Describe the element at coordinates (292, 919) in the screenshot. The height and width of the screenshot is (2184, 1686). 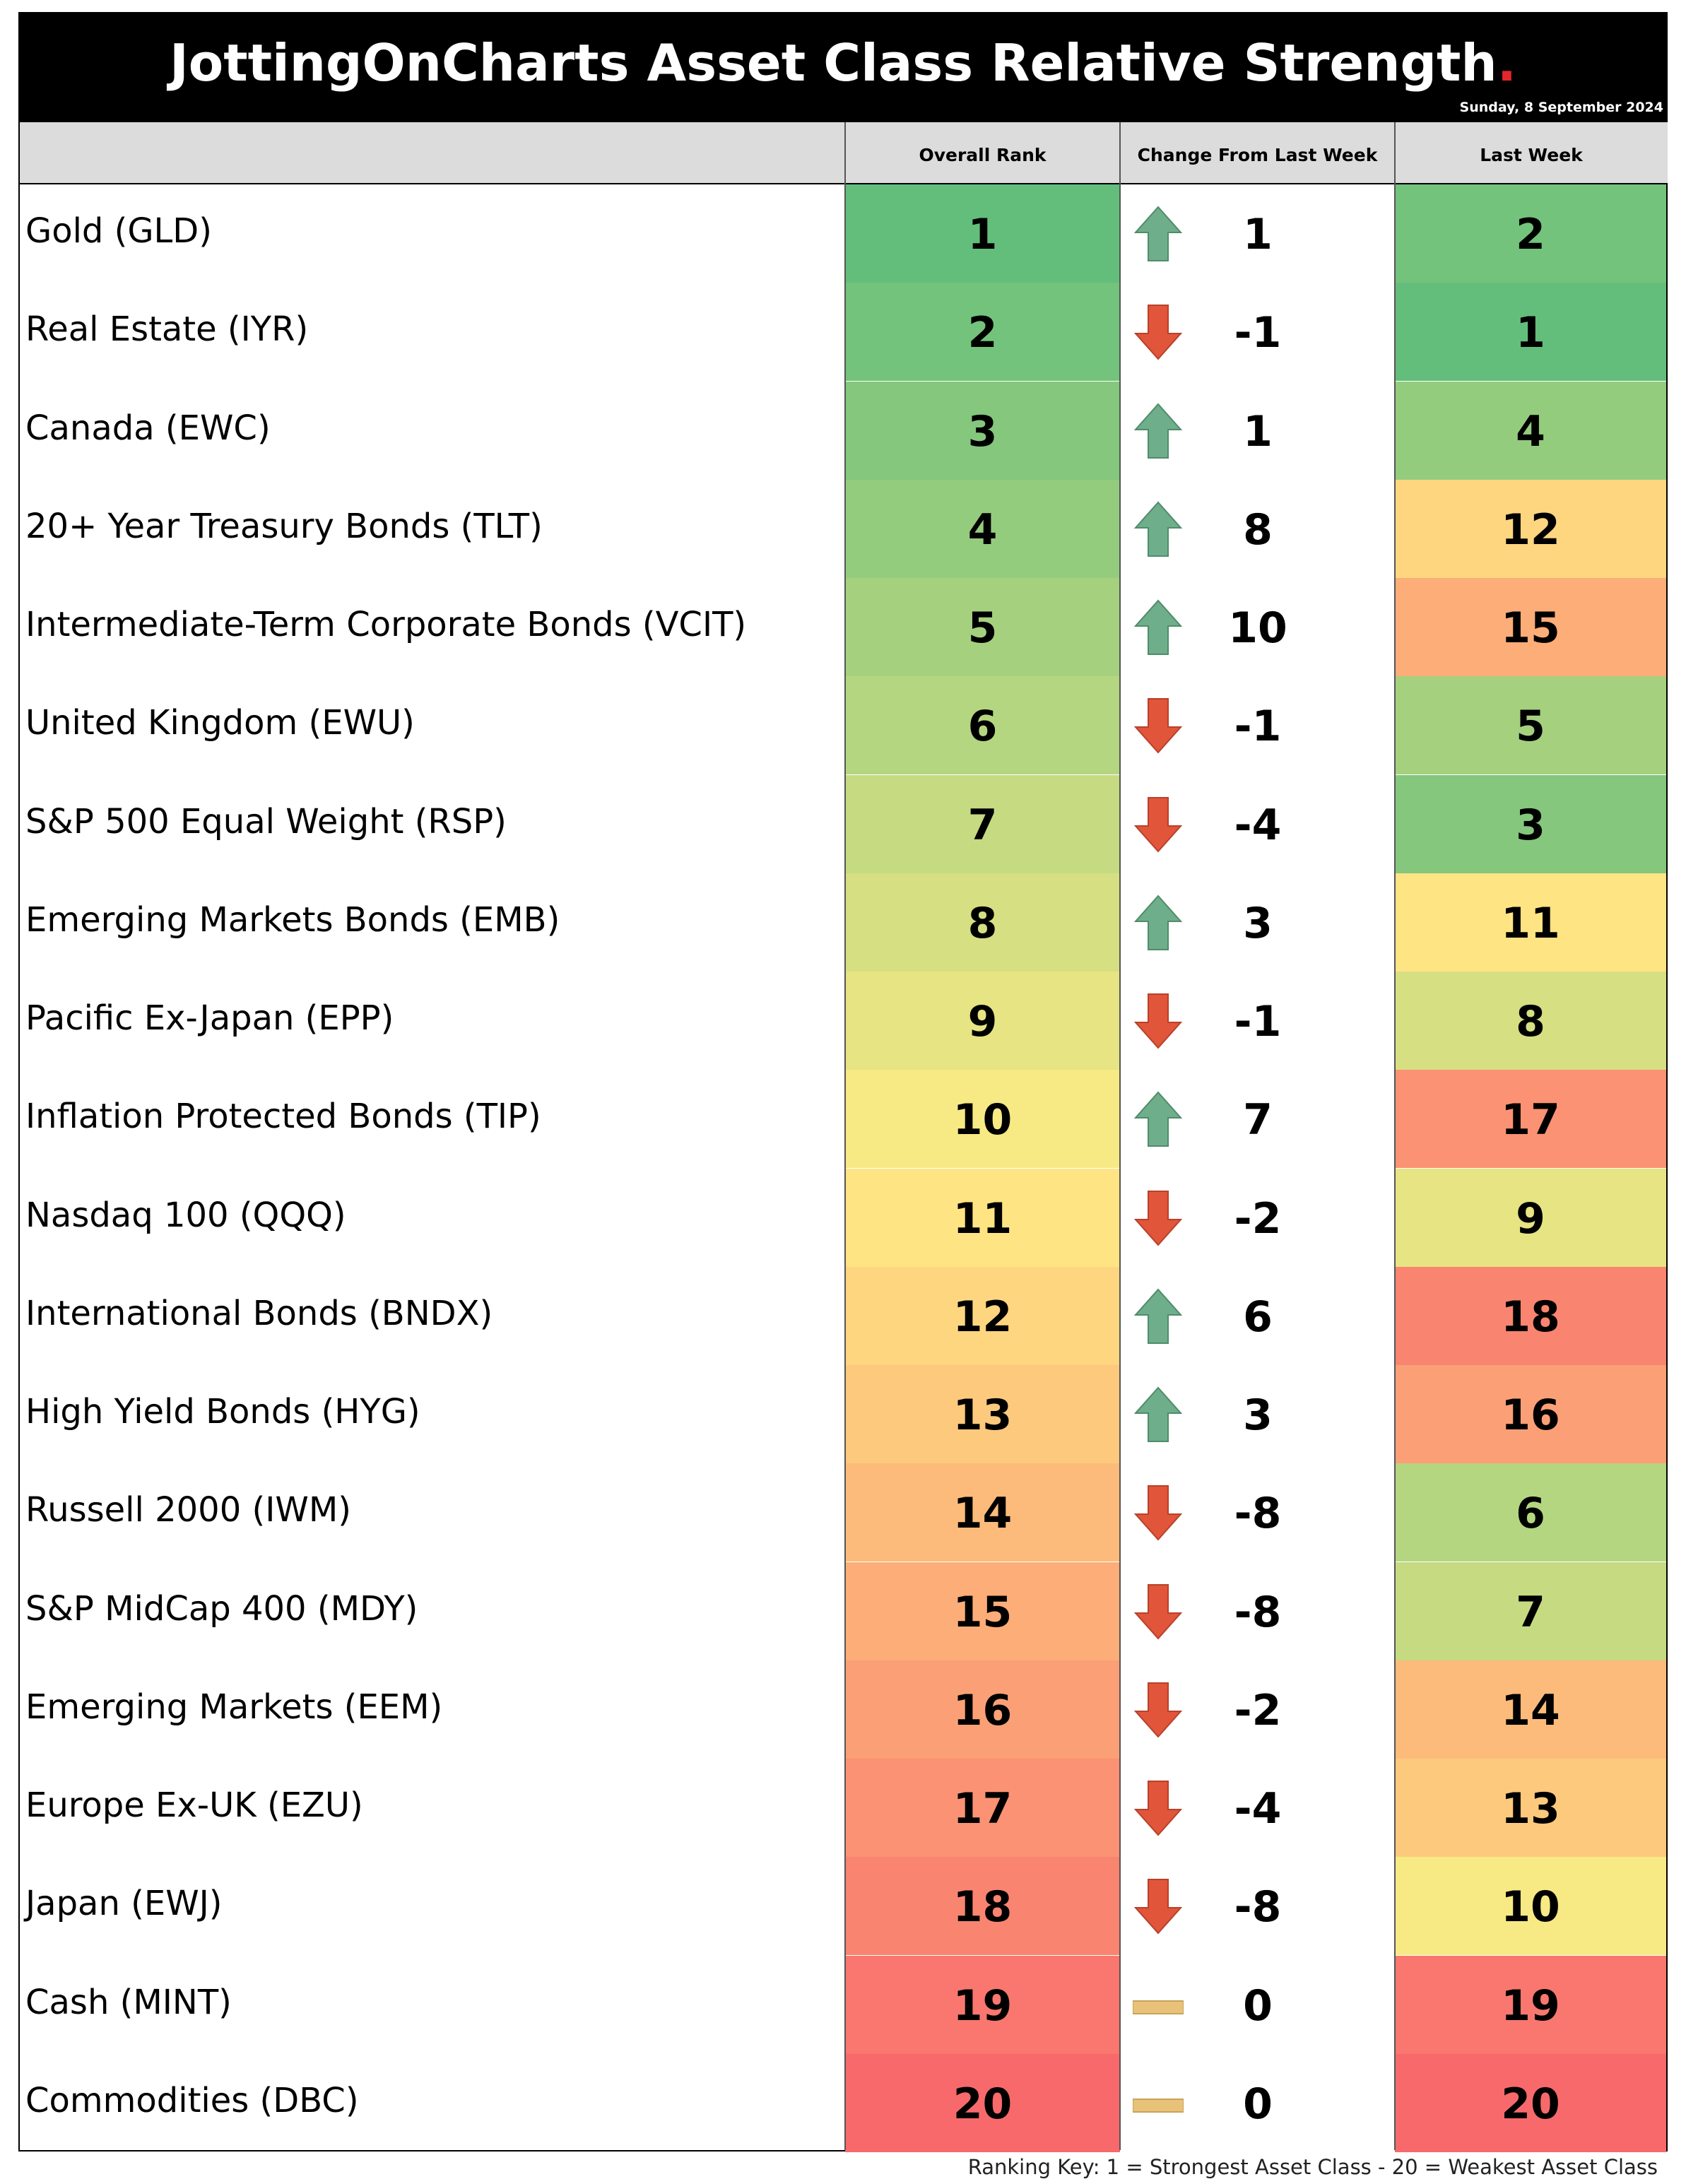
I see `asset-name: Emerging Markets Bonds (EMB)` at that location.